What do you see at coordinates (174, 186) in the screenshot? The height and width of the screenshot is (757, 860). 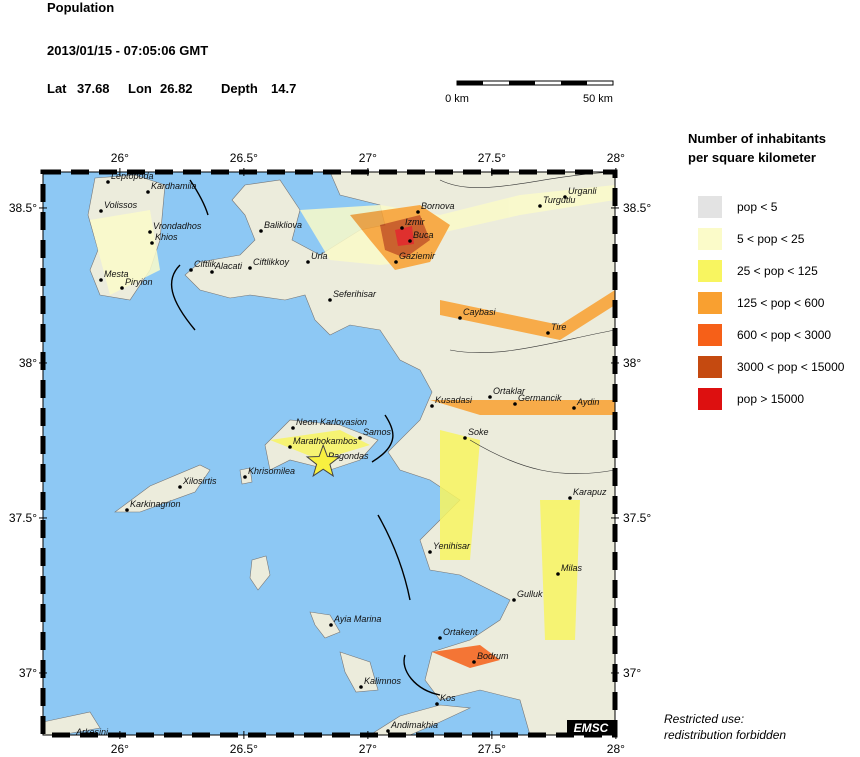 I see `city-label: Kardhamila` at bounding box center [174, 186].